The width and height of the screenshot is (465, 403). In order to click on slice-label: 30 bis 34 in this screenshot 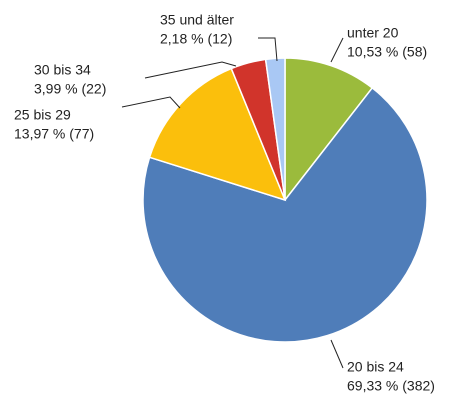, I will do `click(62, 70)`.